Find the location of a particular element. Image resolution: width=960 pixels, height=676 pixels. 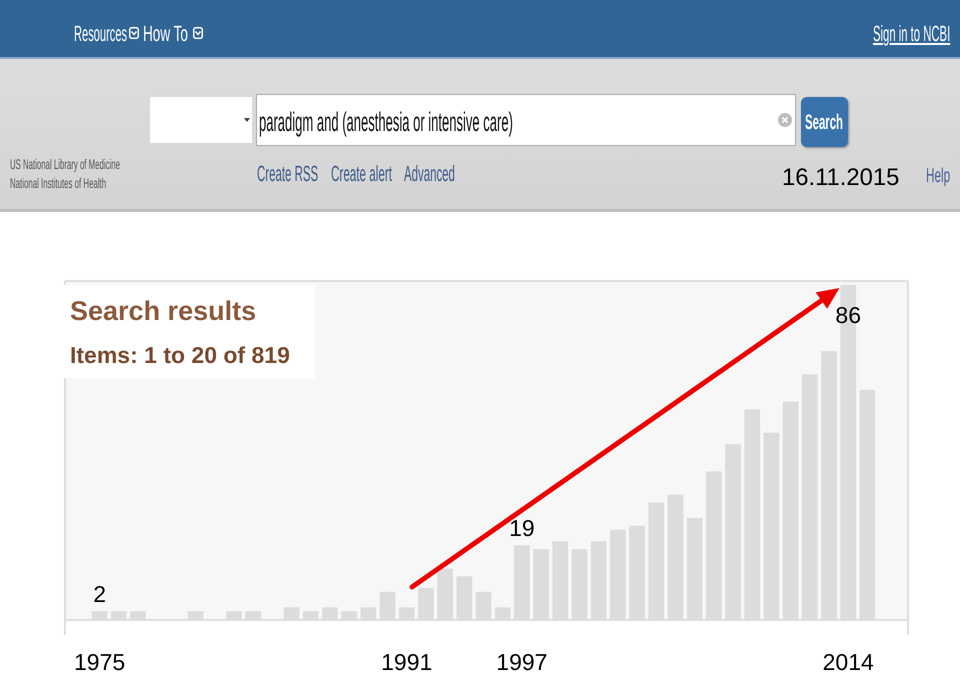

text: How To is located at coordinates (165, 33).